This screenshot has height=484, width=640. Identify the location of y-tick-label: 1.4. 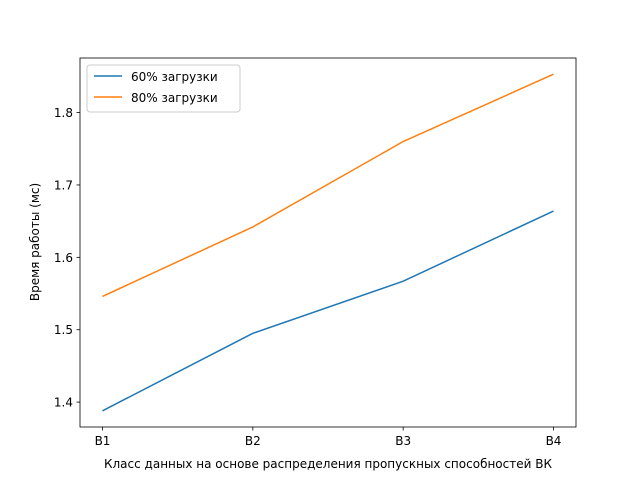
(63, 403).